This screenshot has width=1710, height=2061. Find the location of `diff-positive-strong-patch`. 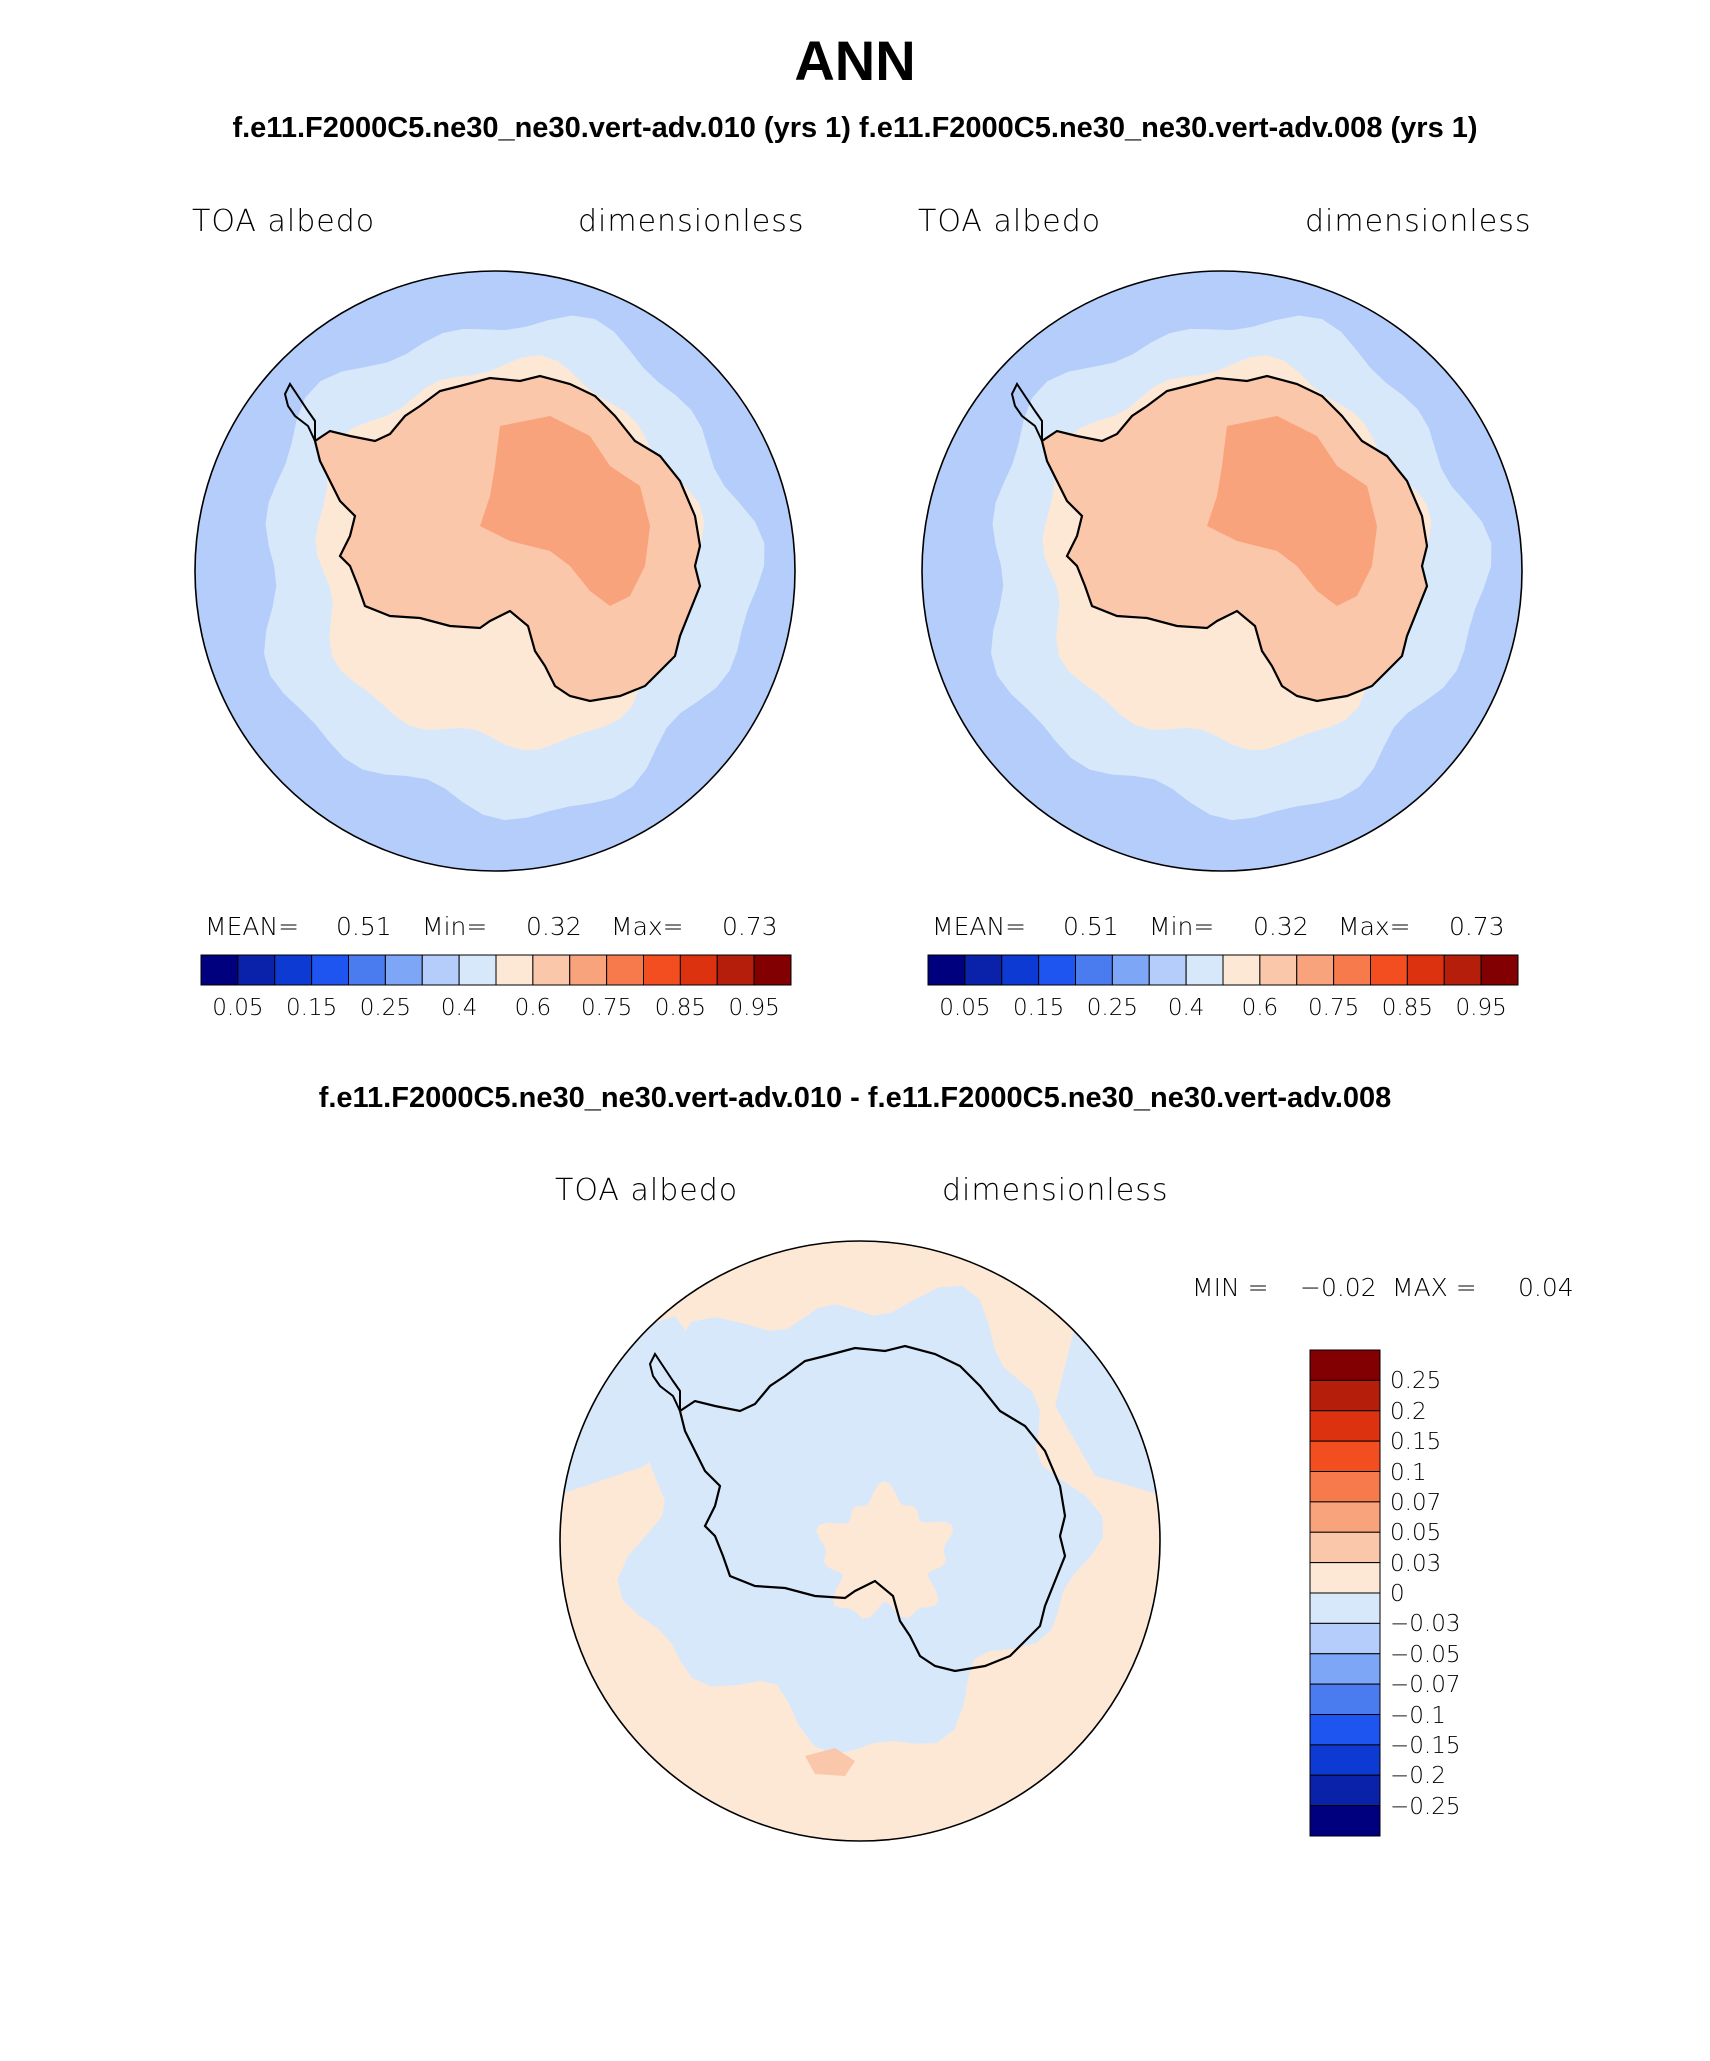

diff-positive-strong-patch is located at coordinates (830, 1762).